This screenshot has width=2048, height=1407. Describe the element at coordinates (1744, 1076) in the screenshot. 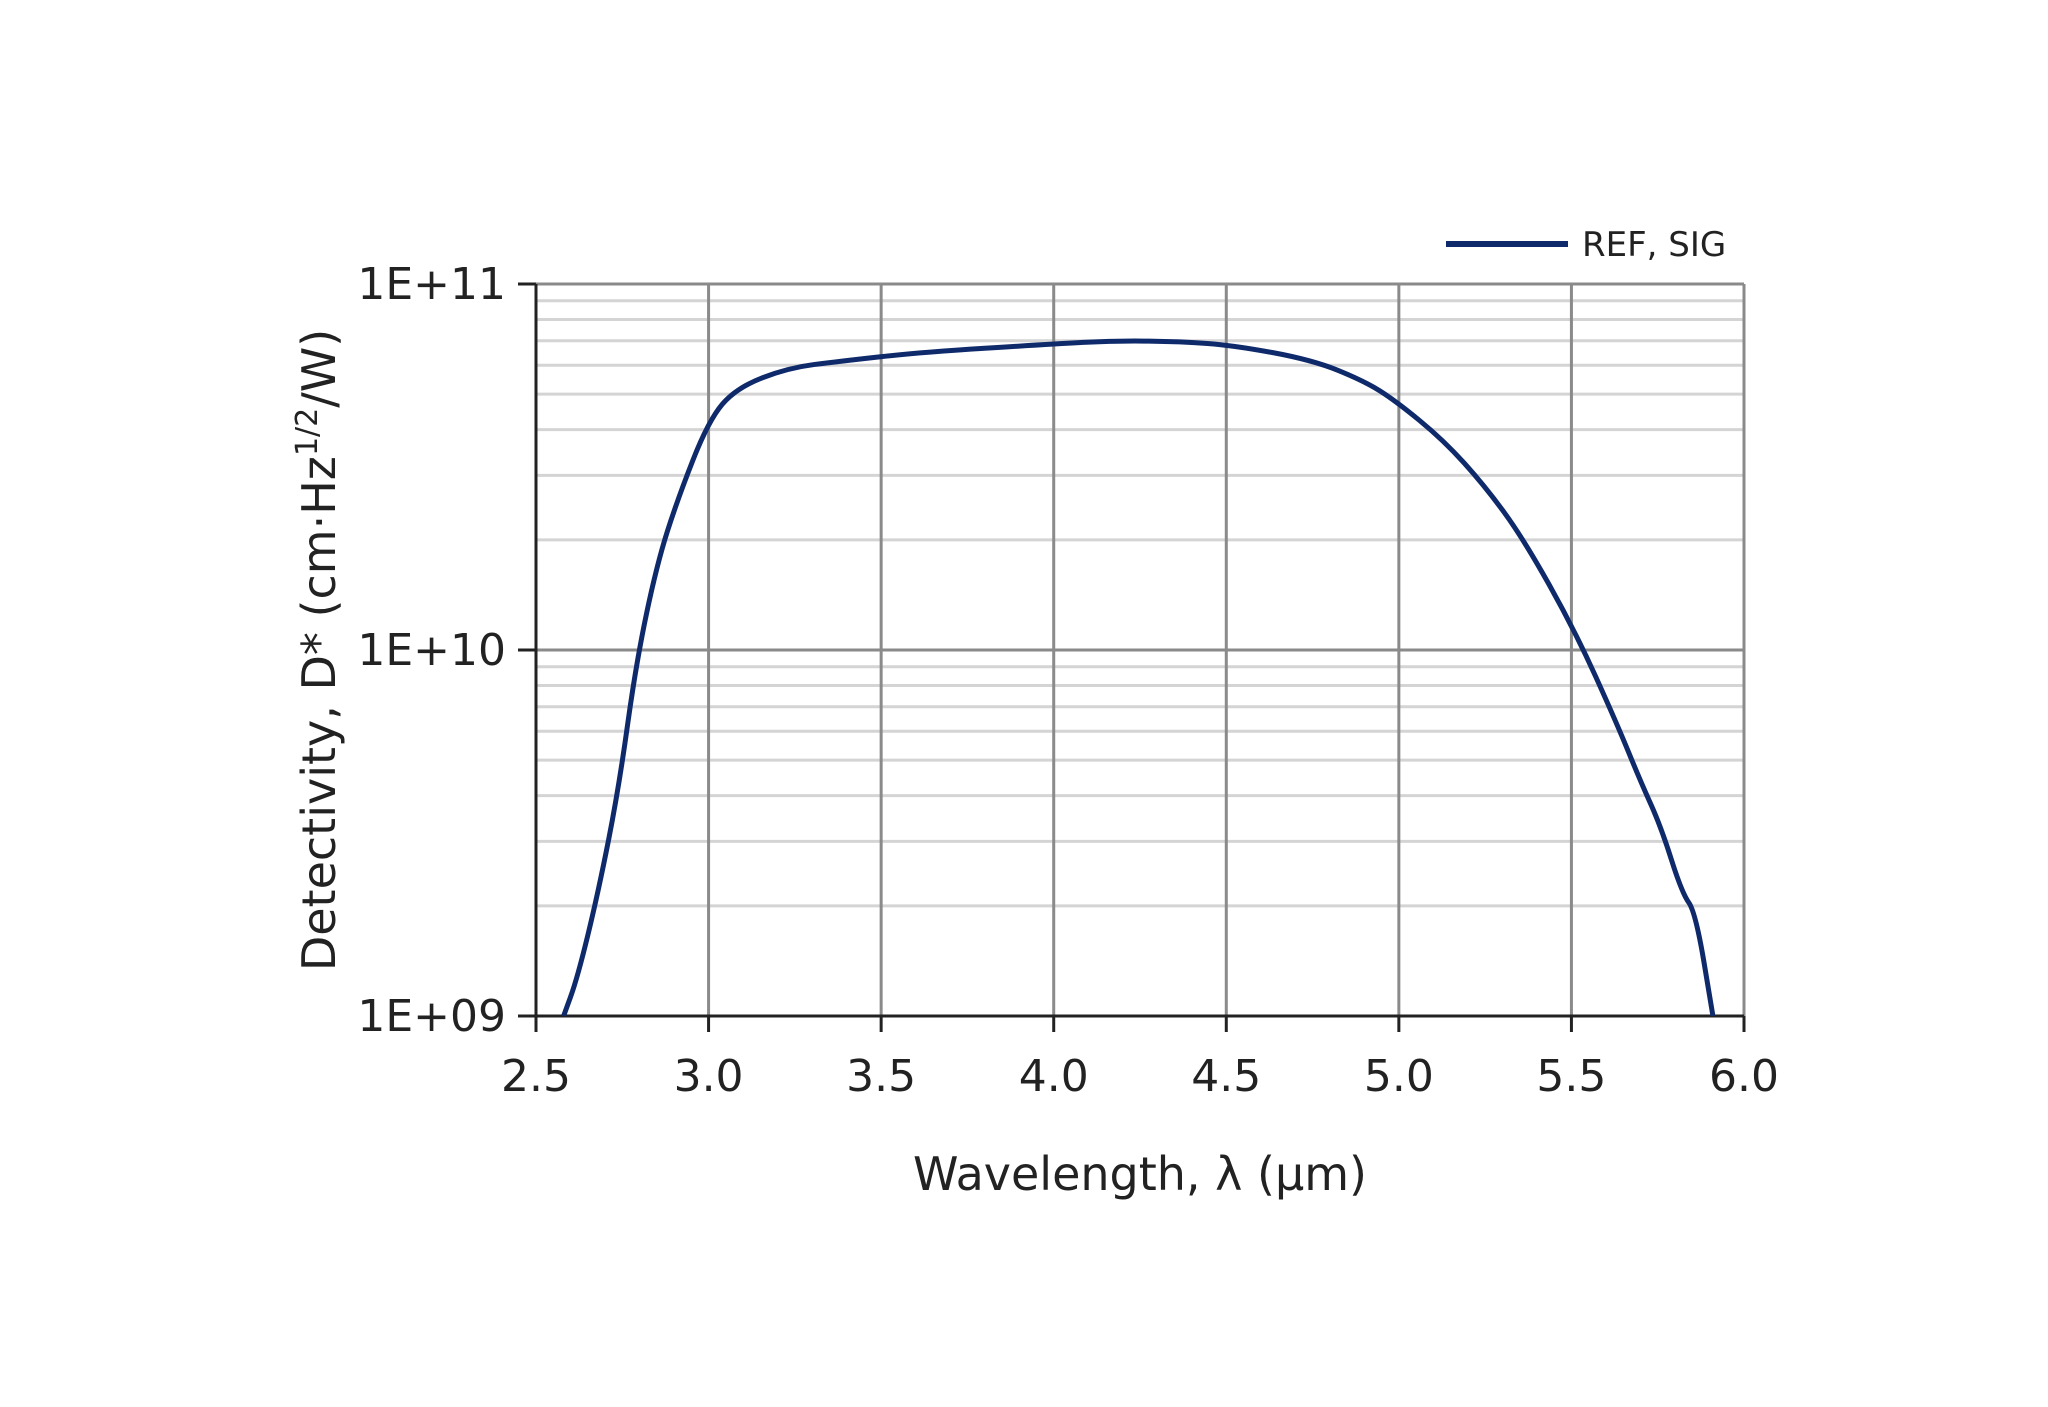

I see `x-tick-label: 6.0` at that location.